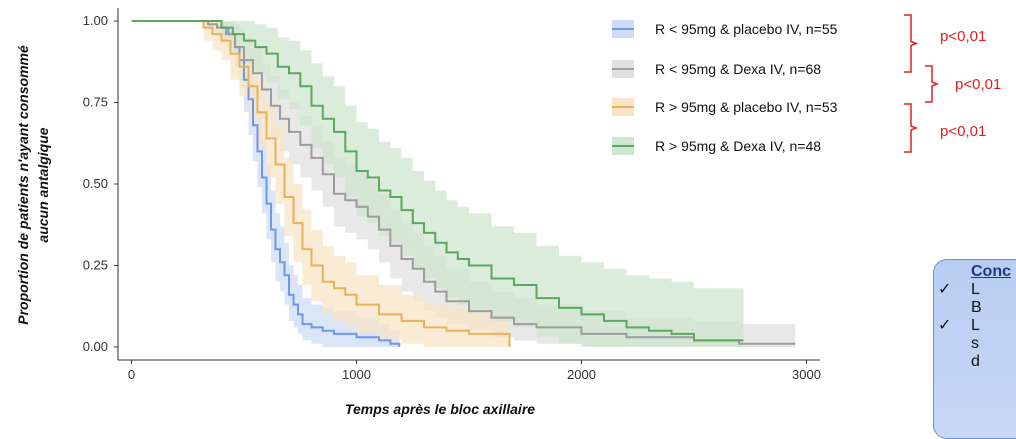 This screenshot has width=1016, height=439. I want to click on y-tick-label: 0.25, so click(95, 264).